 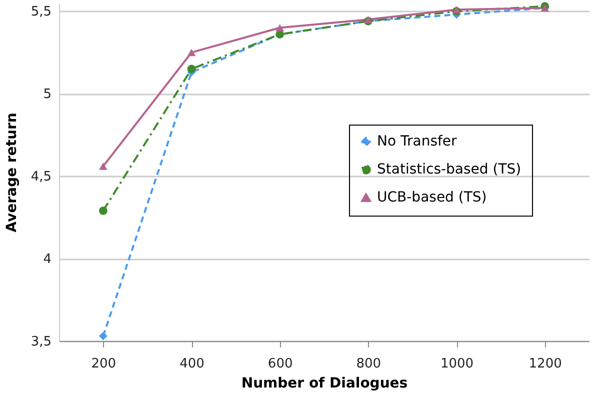 What do you see at coordinates (545, 364) in the screenshot?
I see `x-tick-label: 1200` at bounding box center [545, 364].